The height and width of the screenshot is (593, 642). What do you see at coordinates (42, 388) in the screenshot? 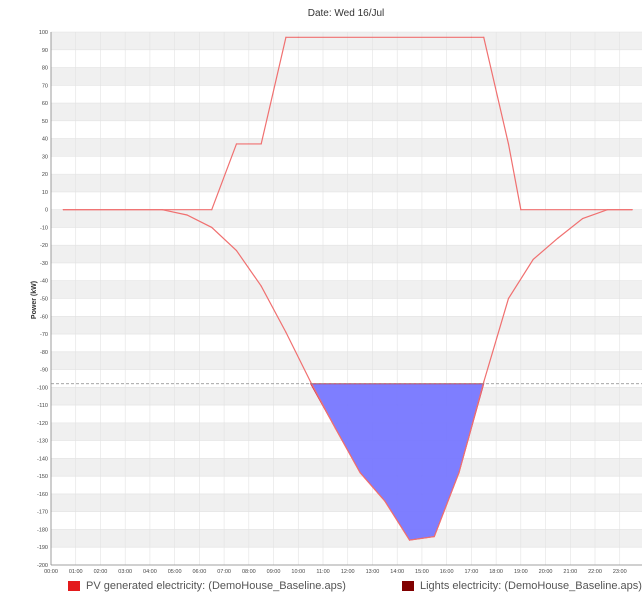
I see `y-tick-label: -100` at bounding box center [42, 388].